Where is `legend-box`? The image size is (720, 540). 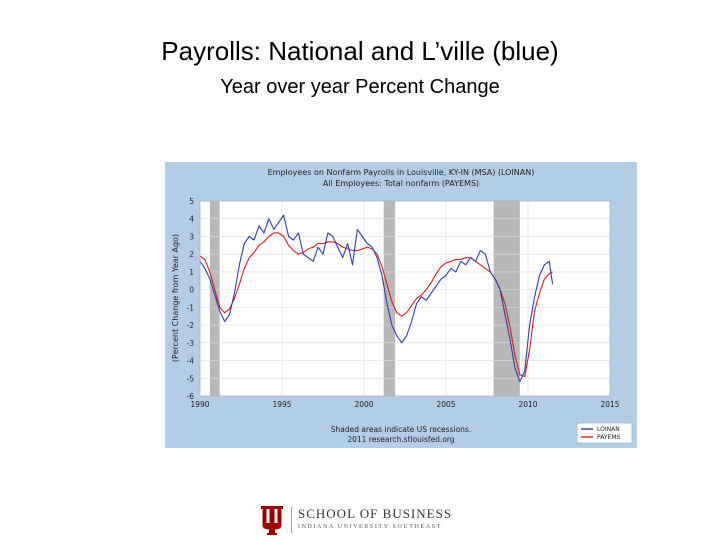 legend-box is located at coordinates (604, 433).